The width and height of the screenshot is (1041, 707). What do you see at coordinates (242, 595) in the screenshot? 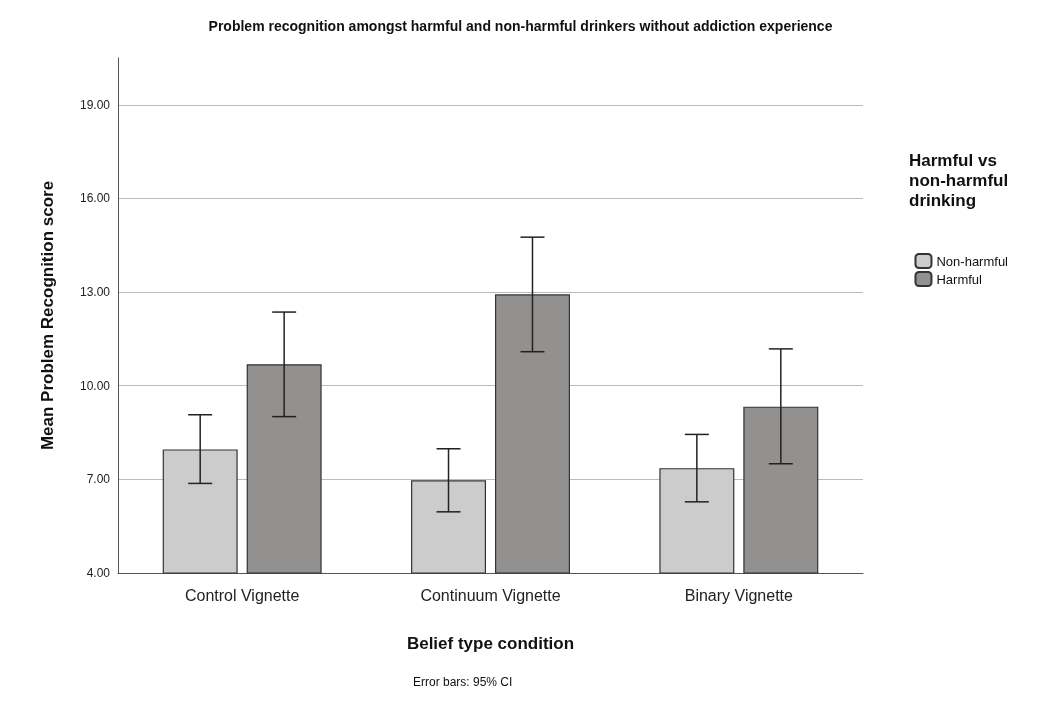
I see `x-tick-label: Control Vignette` at bounding box center [242, 595].